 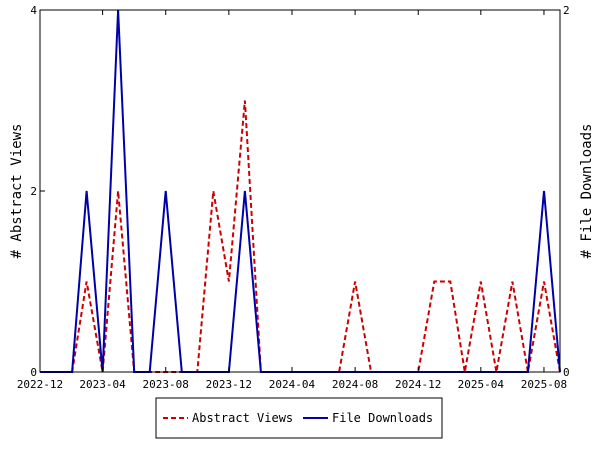 I want to click on legend: Abstract Views File Downloads, so click(x=299, y=418).